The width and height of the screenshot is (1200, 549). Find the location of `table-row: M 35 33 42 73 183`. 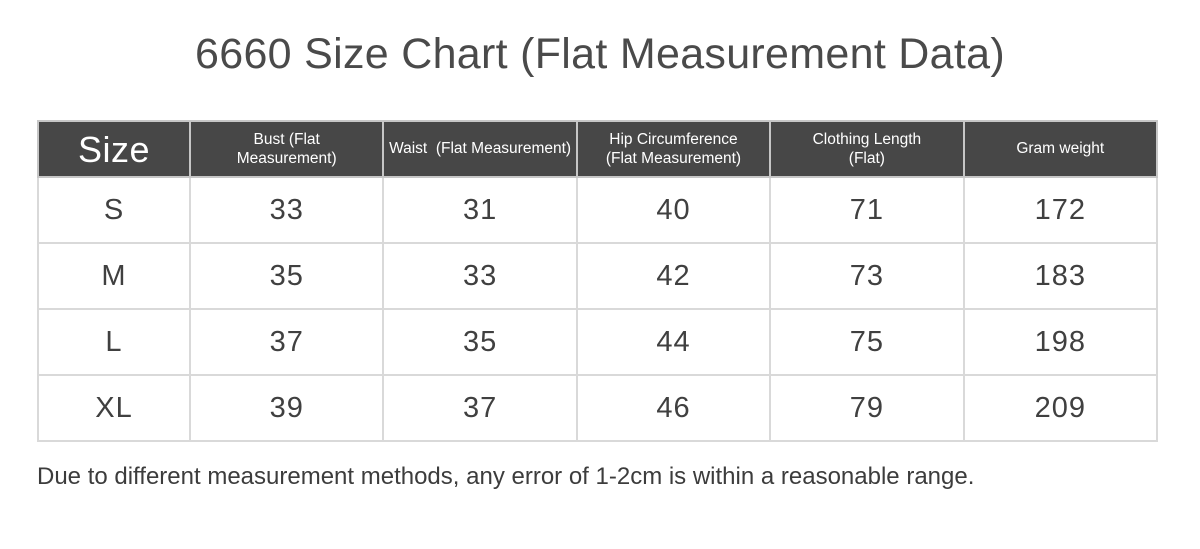

table-row: M 35 33 42 73 183 is located at coordinates (598, 276).